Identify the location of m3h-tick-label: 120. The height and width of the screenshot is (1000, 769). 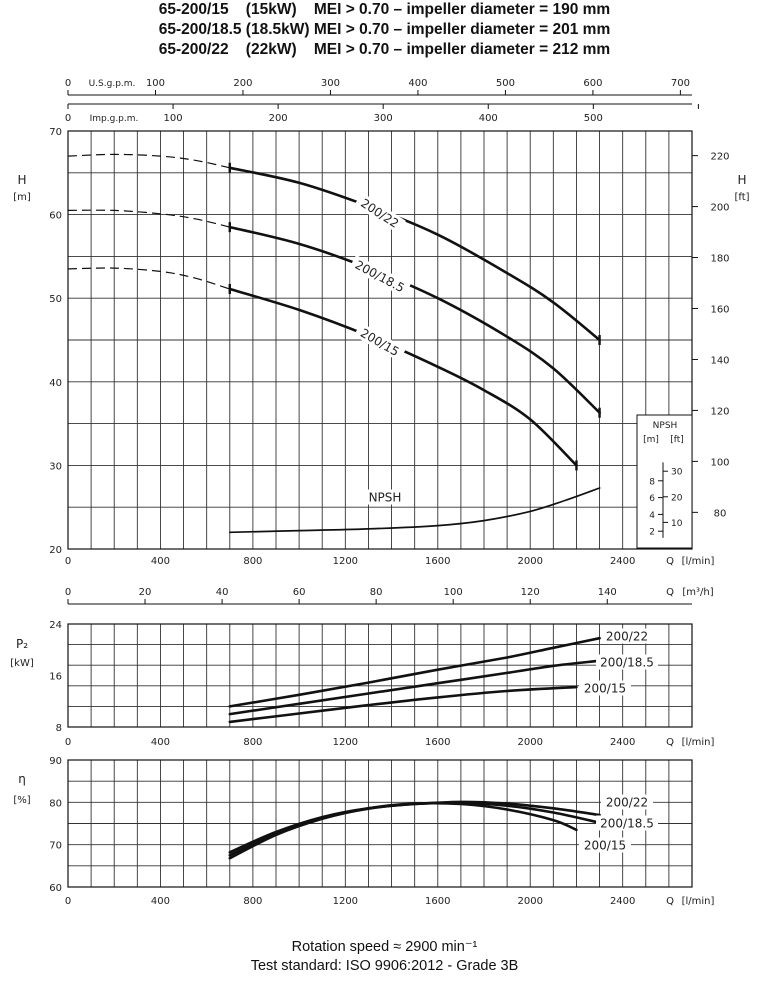
(530, 592).